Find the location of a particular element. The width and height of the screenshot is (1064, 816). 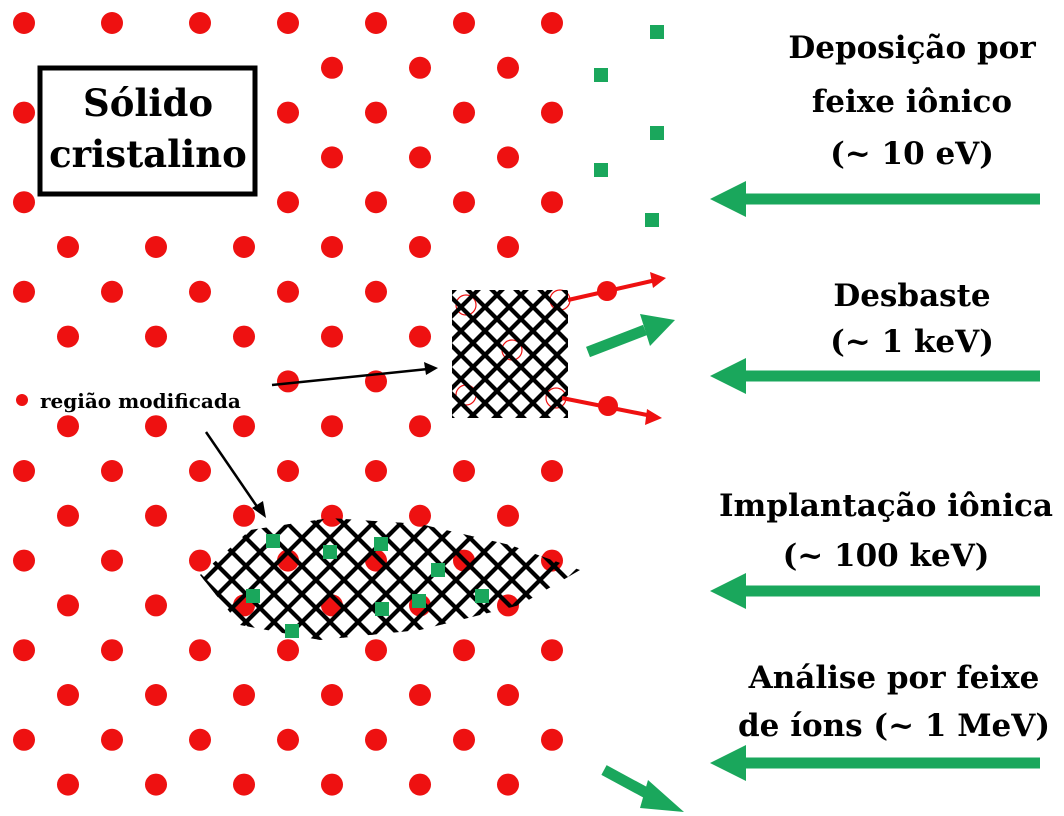

process-analysis-line1: Análise por feixe is located at coordinates (894, 678).